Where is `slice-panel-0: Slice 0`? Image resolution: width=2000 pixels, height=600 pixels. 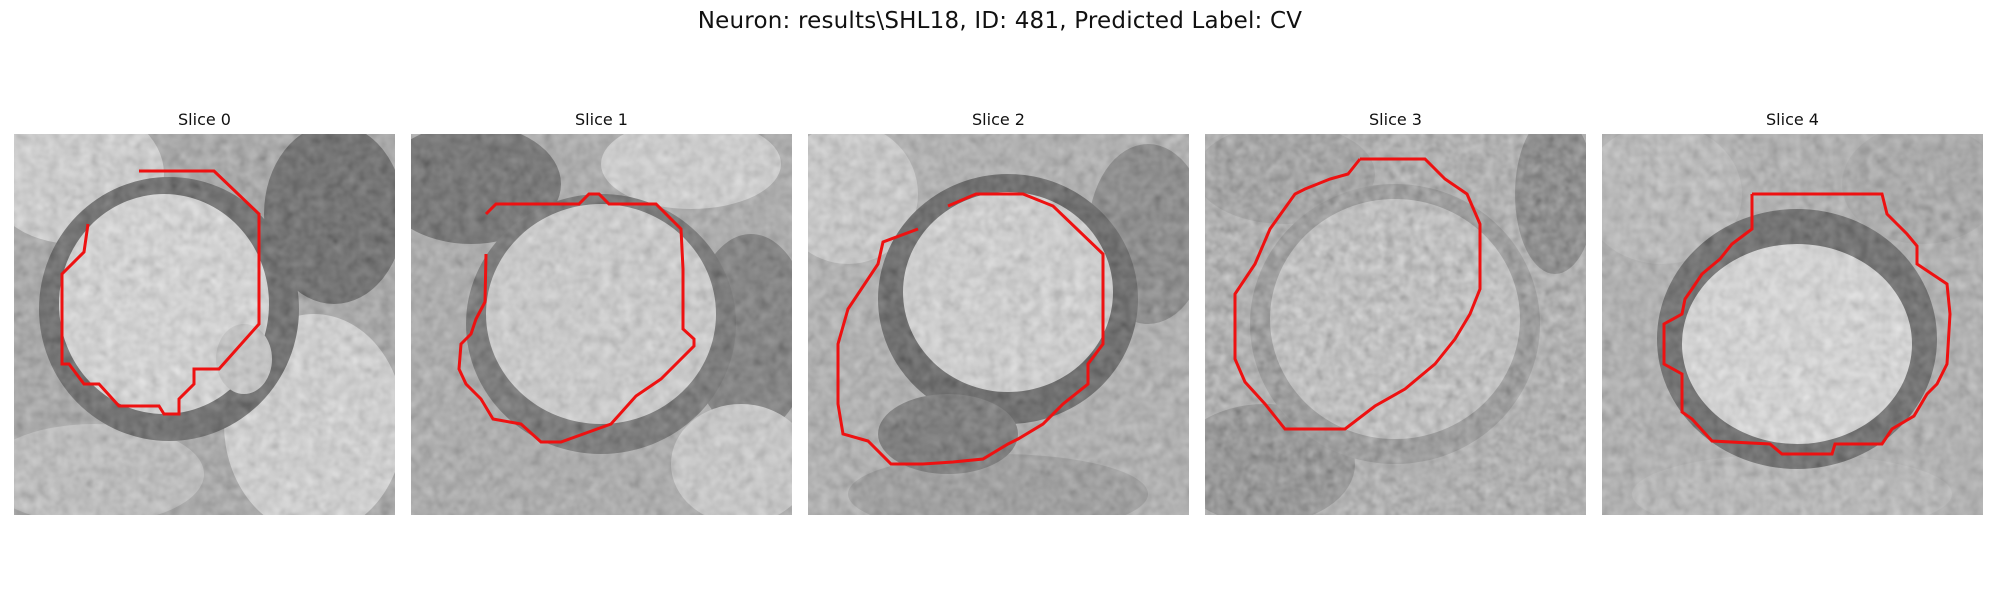
slice-panel-0: Slice 0 is located at coordinates (204, 313).